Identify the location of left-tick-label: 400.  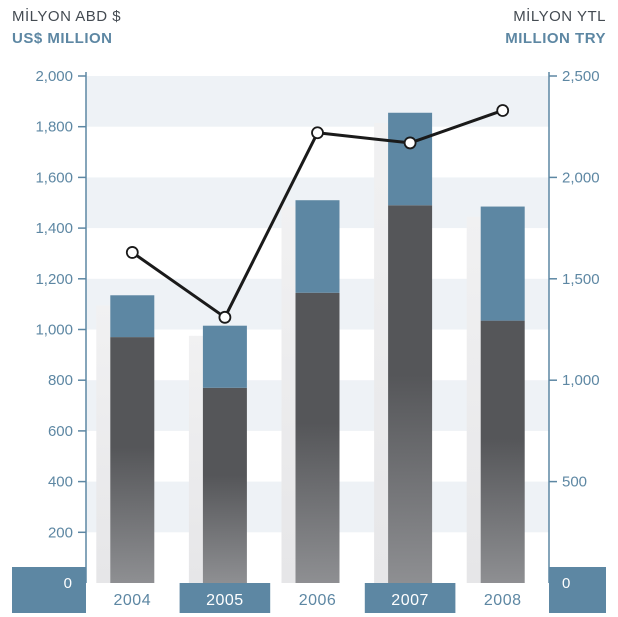
(60, 482).